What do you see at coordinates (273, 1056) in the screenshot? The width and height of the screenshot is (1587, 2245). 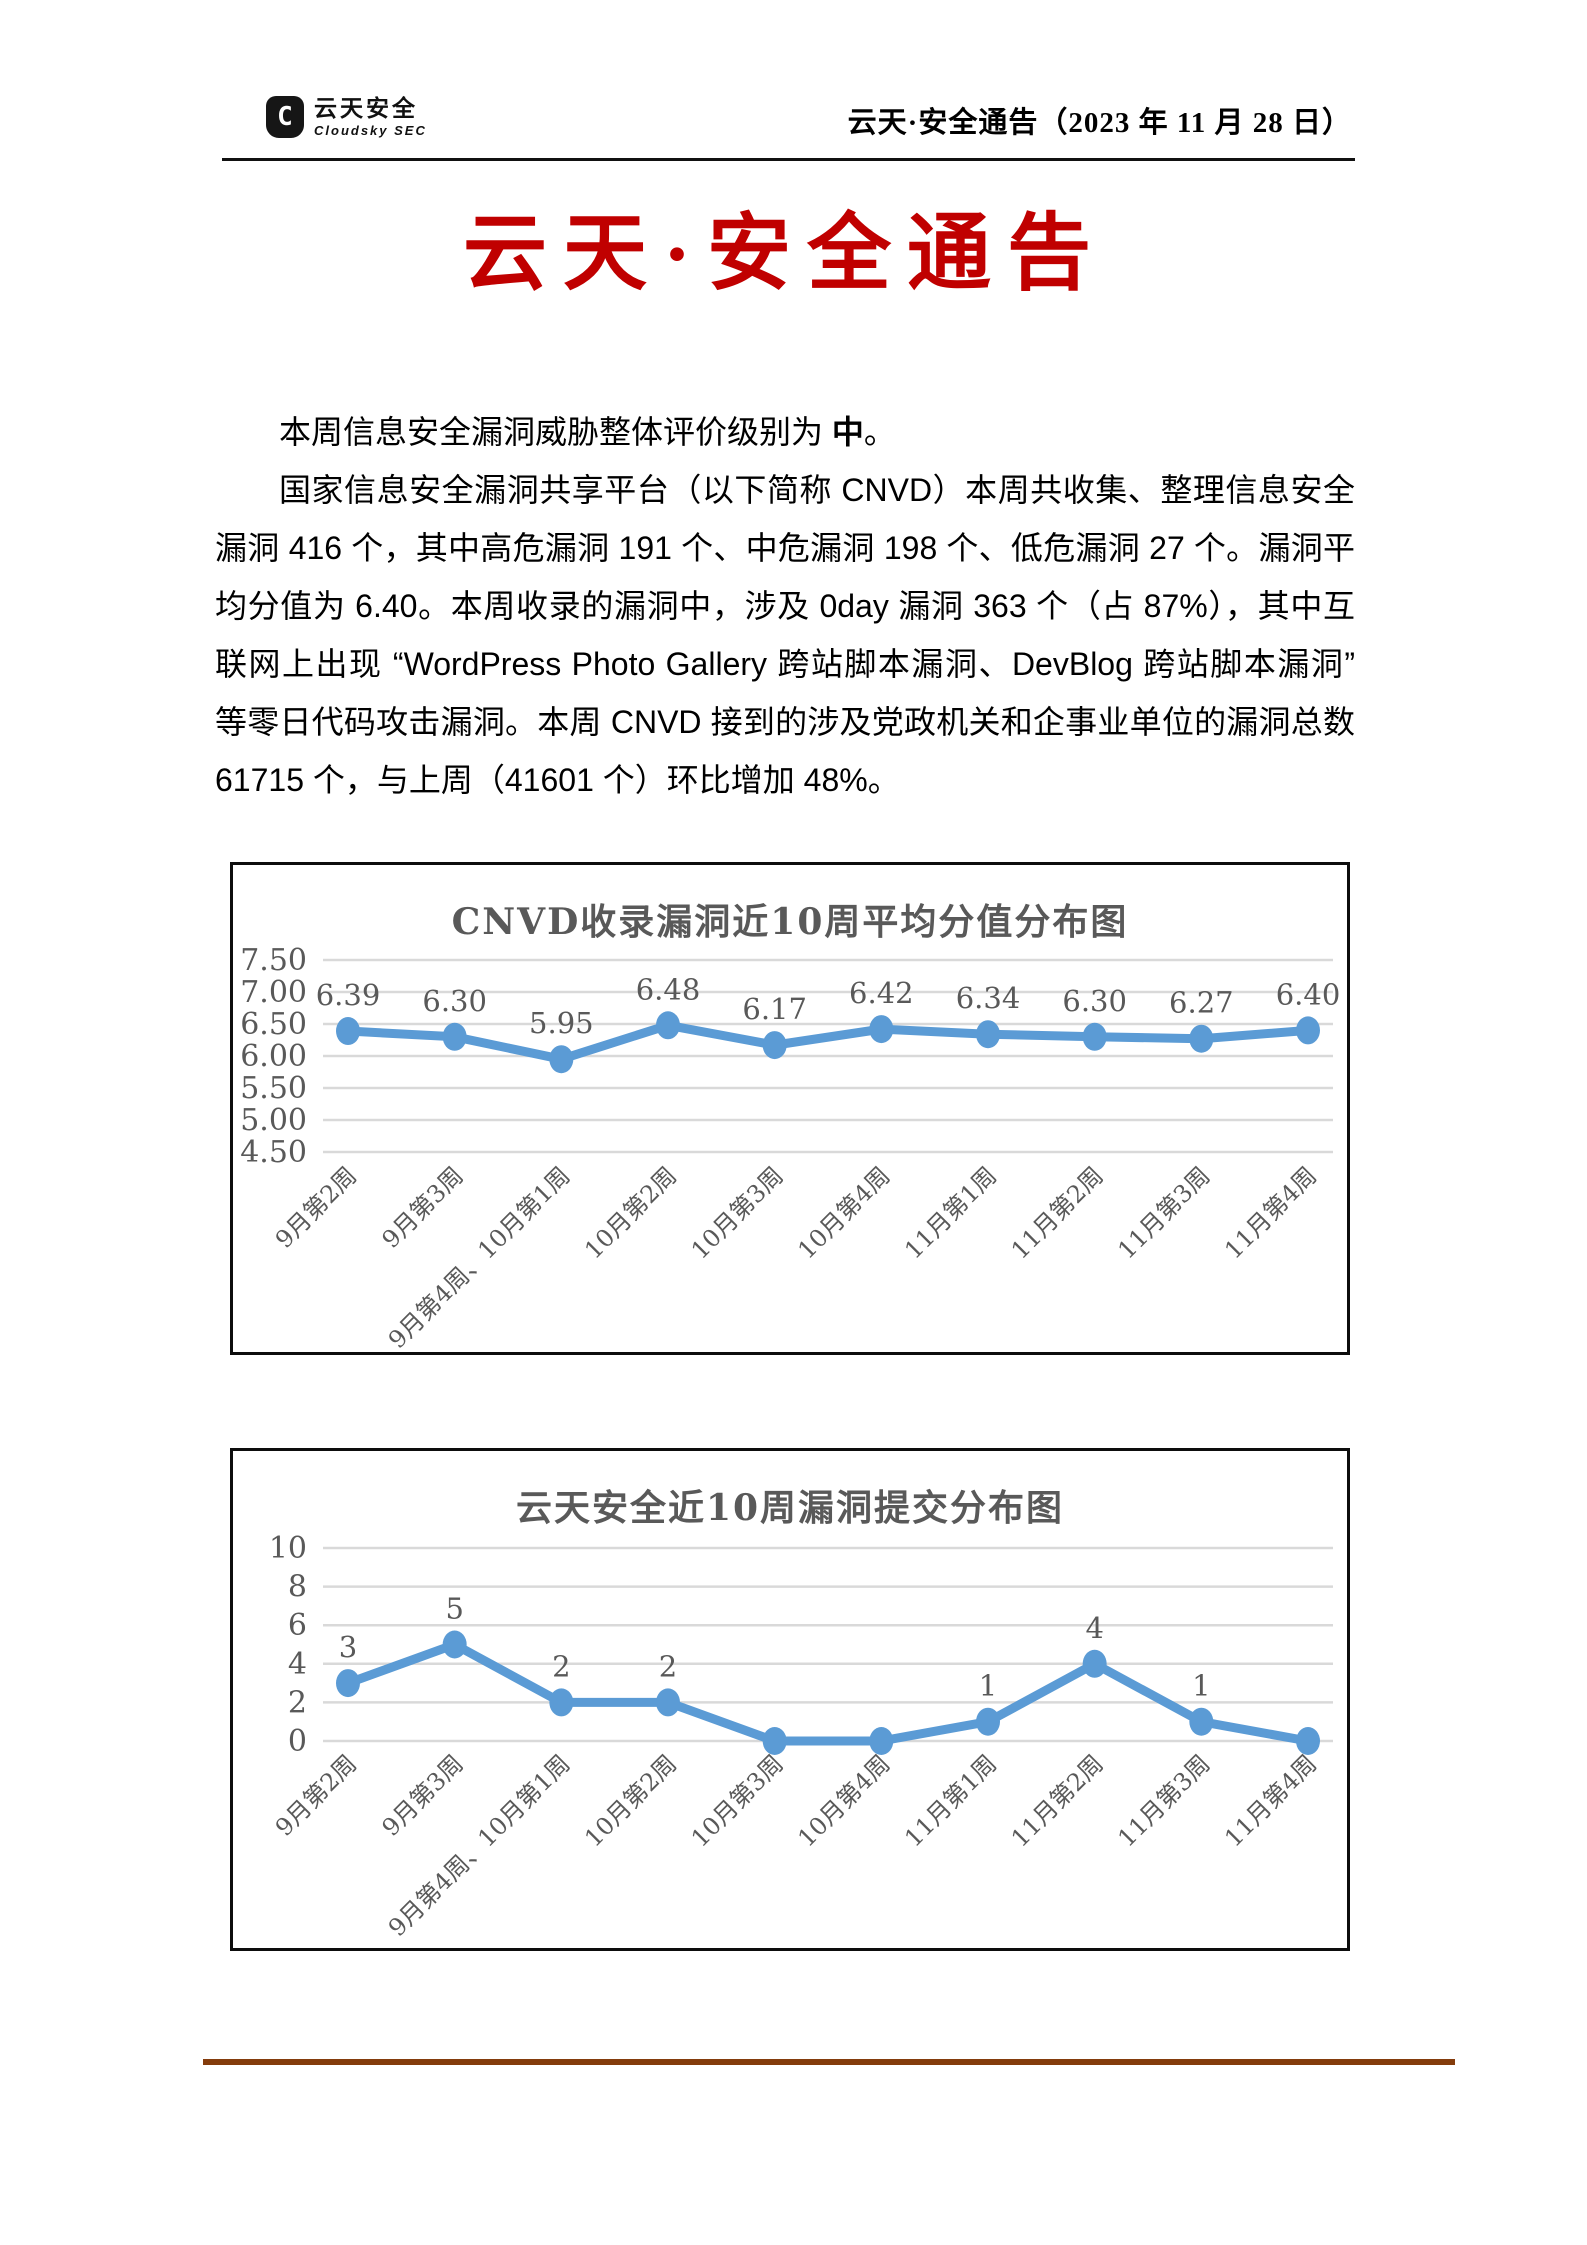 I see `y-tick-label: 6.00` at bounding box center [273, 1056].